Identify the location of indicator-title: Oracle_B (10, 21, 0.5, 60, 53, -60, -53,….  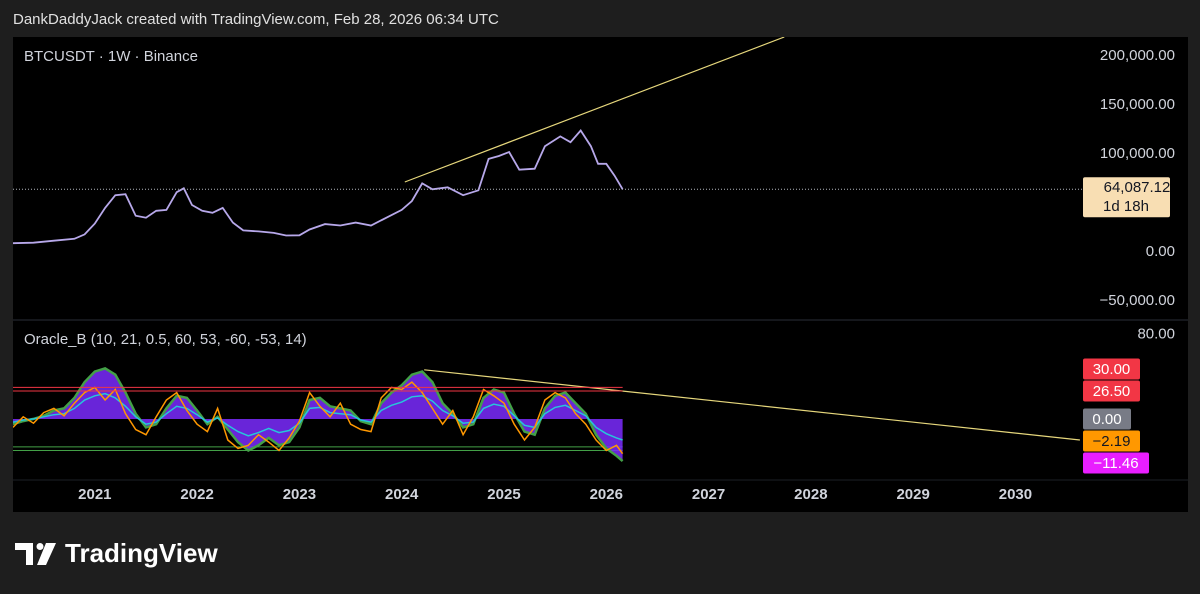
(165, 339).